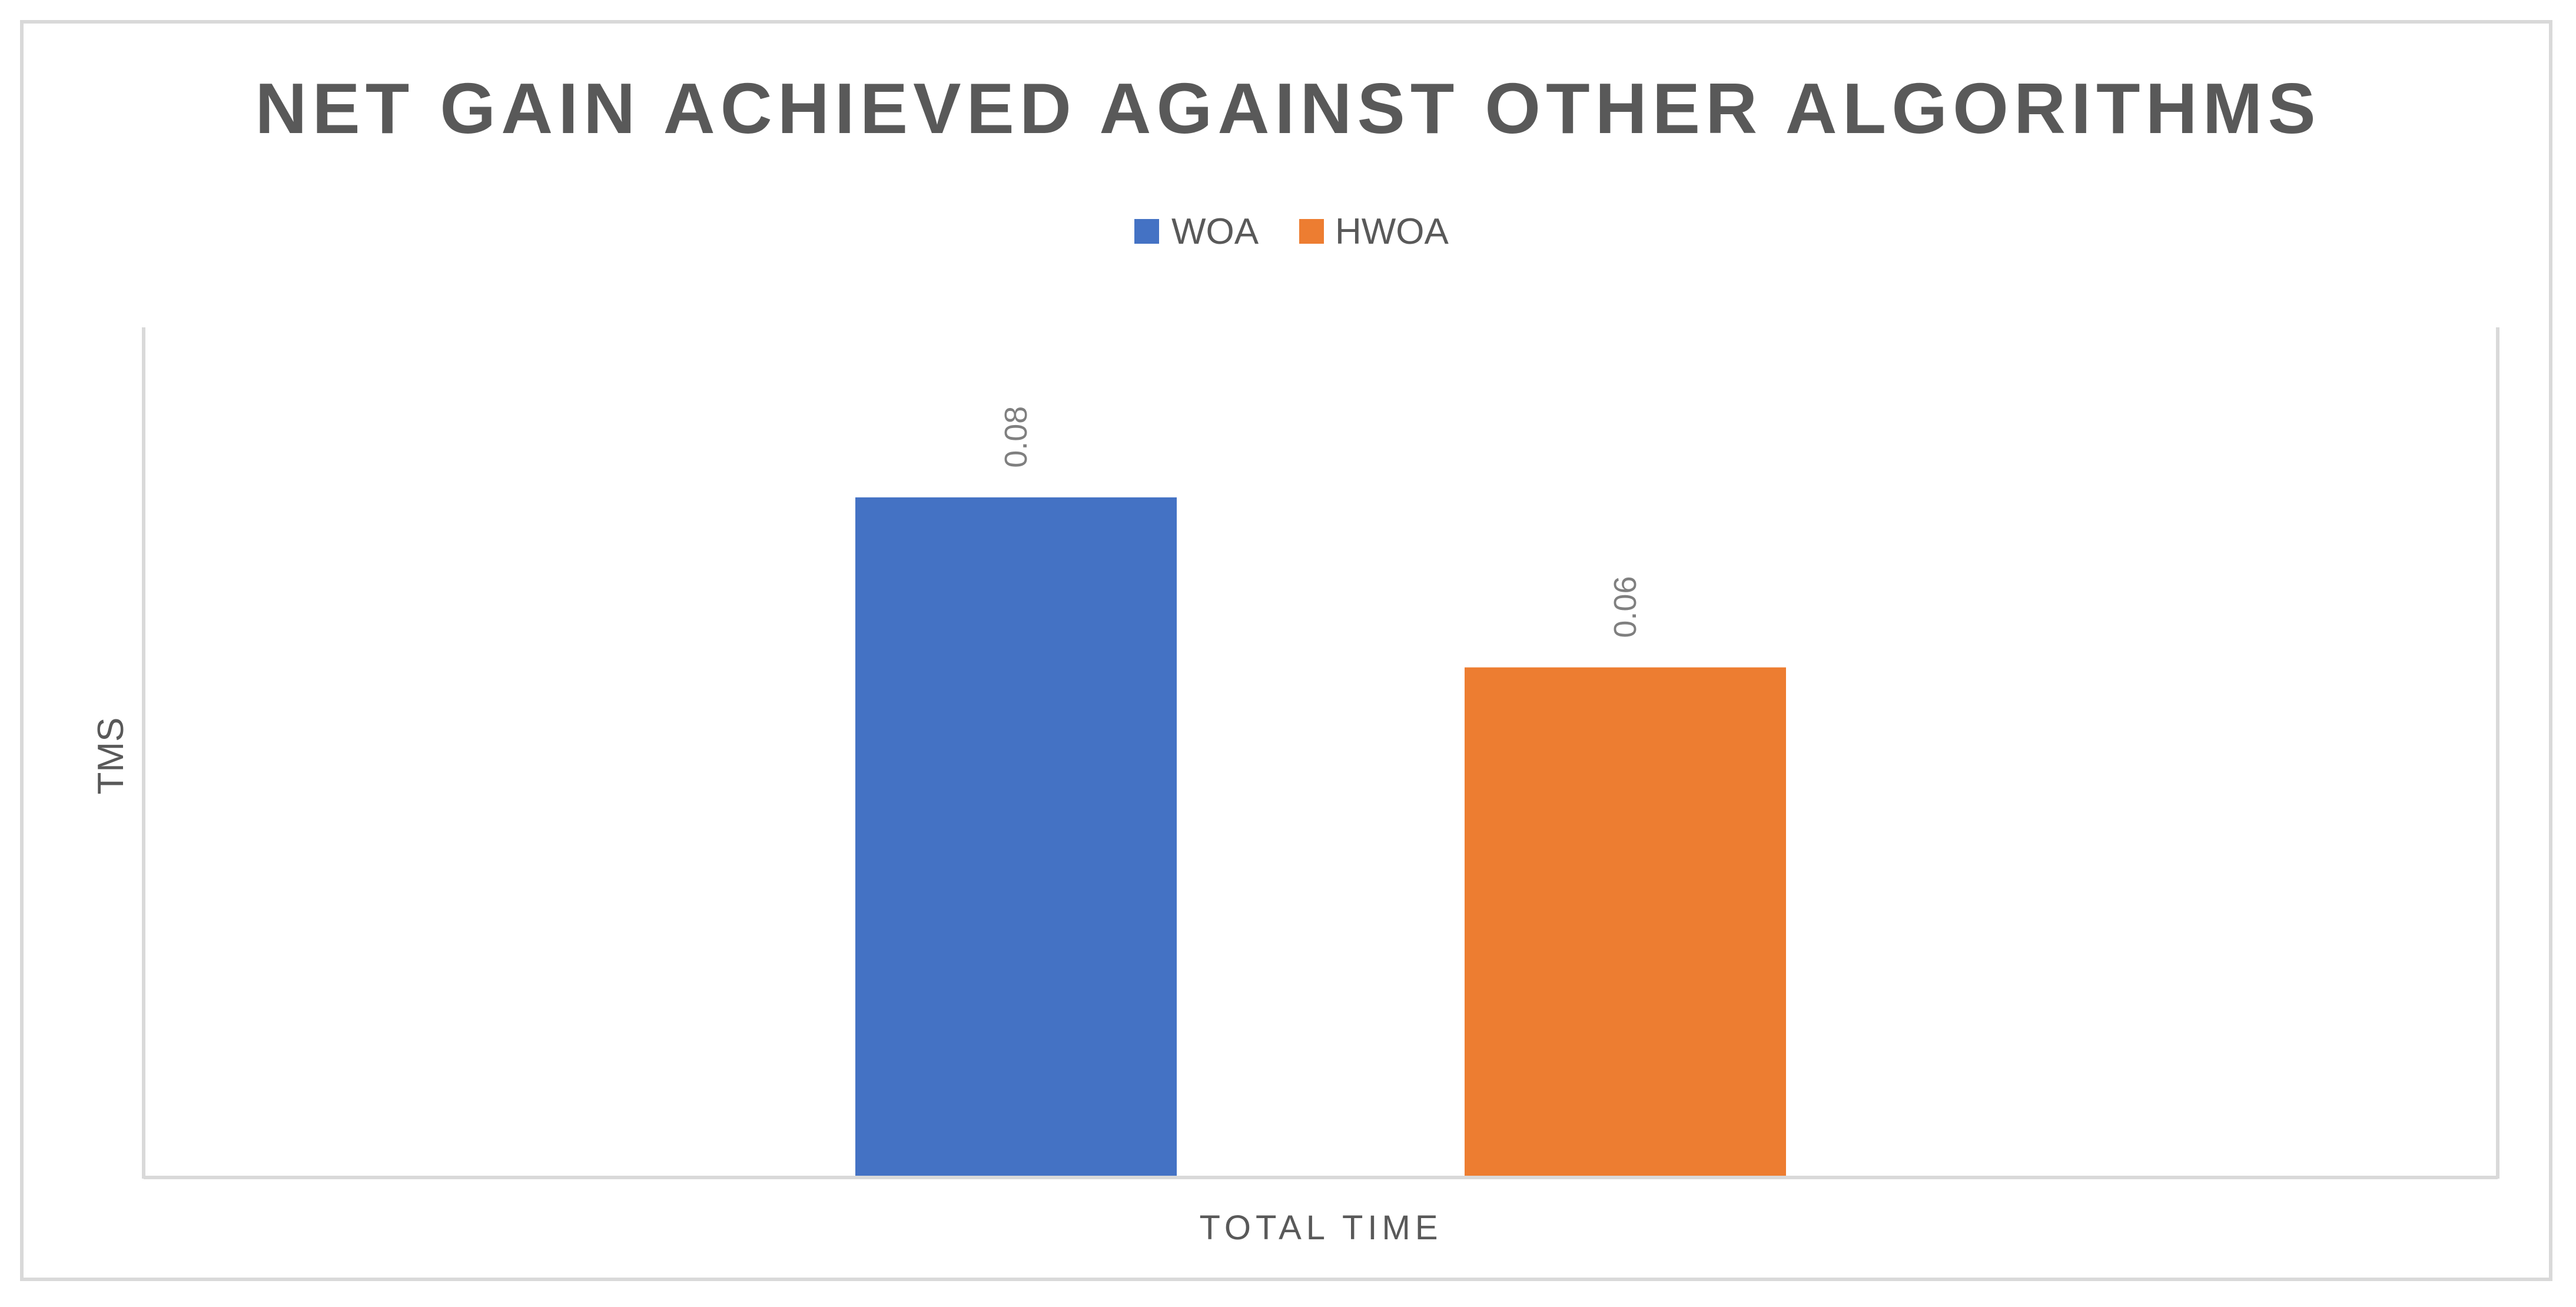  Describe the element at coordinates (1016, 437) in the screenshot. I see `data-label-woa: 0.08` at that location.